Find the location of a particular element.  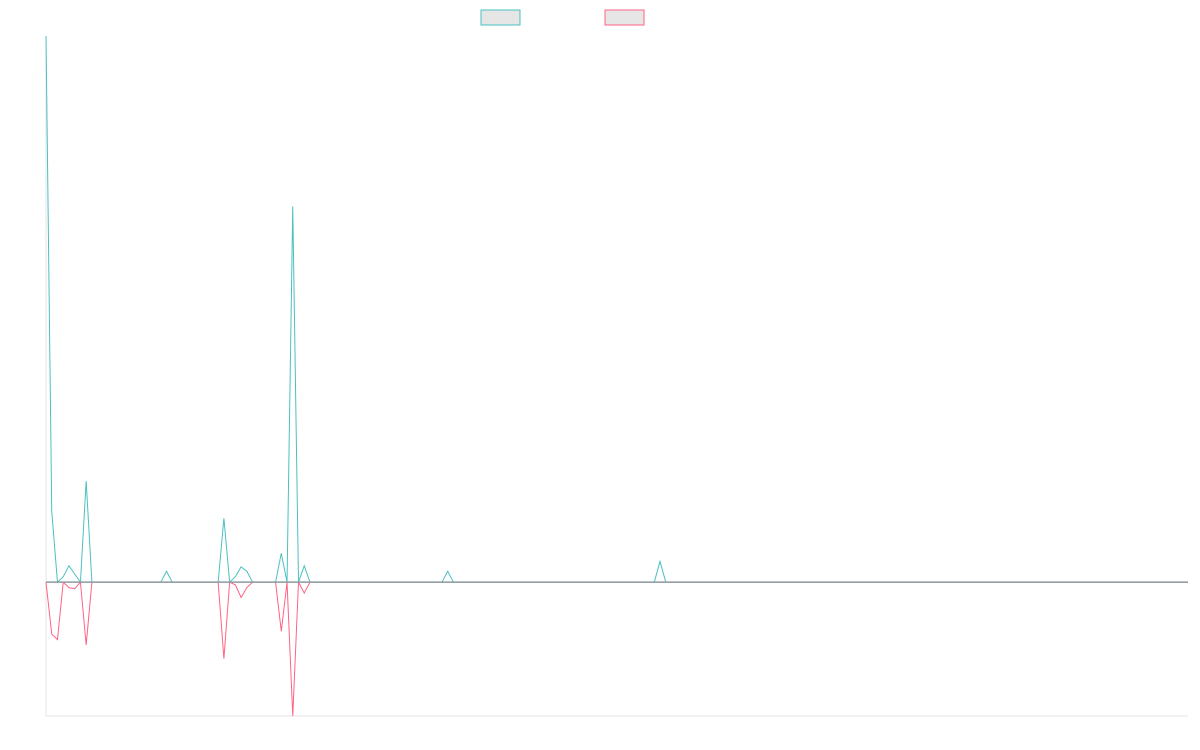

legend-swatch-series-b is located at coordinates (624, 17).